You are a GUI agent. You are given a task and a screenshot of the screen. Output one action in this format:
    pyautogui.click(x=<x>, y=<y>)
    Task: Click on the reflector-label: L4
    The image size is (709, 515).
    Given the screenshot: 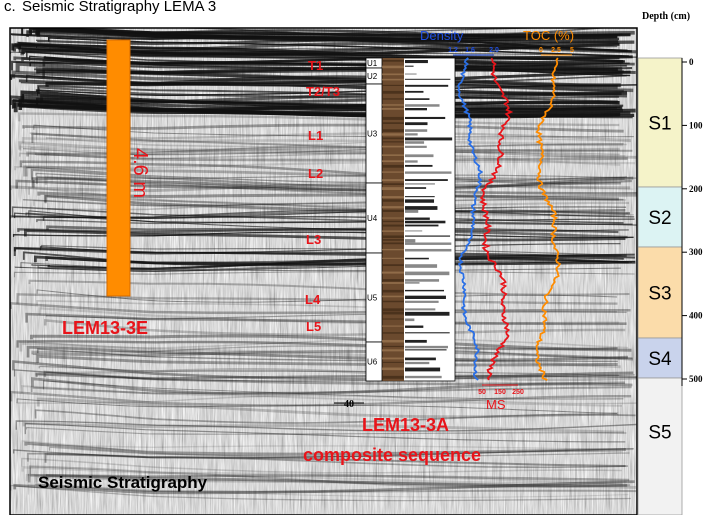 What is the action you would take?
    pyautogui.click(x=313, y=299)
    